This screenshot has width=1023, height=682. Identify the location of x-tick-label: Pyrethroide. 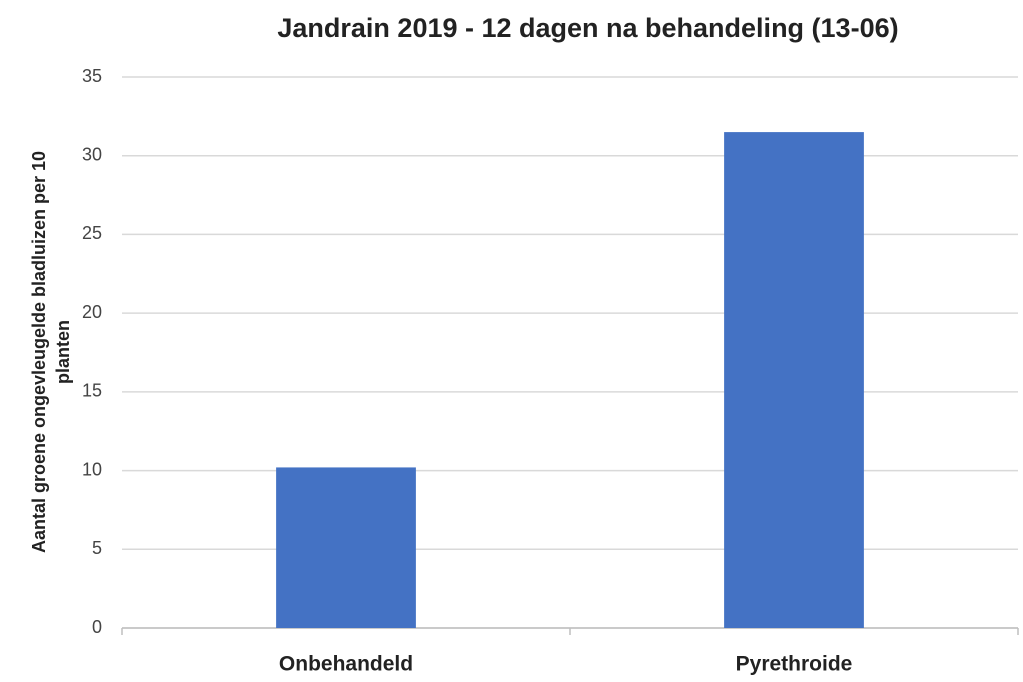
(794, 664).